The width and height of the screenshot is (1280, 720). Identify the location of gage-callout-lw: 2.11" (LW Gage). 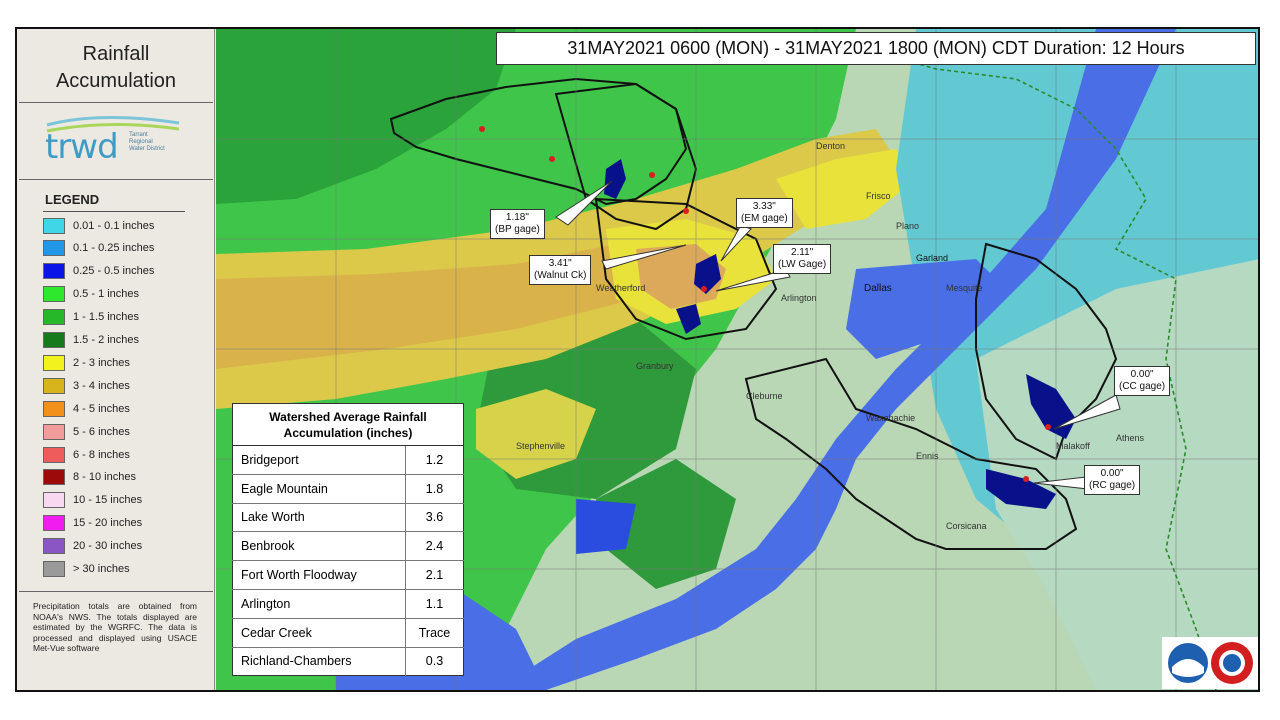
(802, 259).